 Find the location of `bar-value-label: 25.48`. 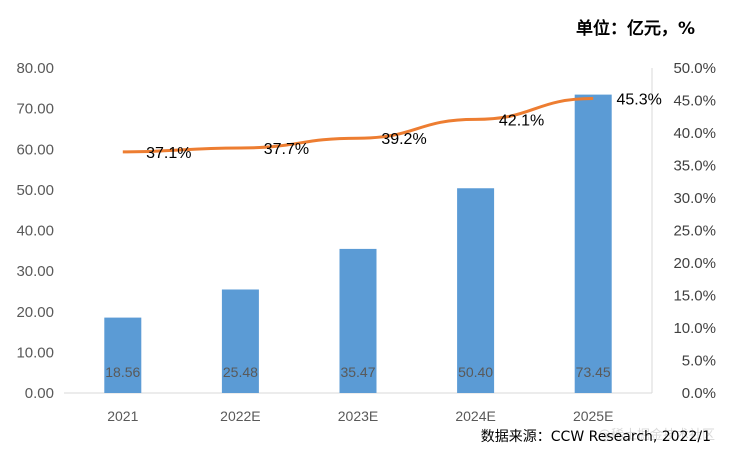

bar-value-label: 25.48 is located at coordinates (240, 372).